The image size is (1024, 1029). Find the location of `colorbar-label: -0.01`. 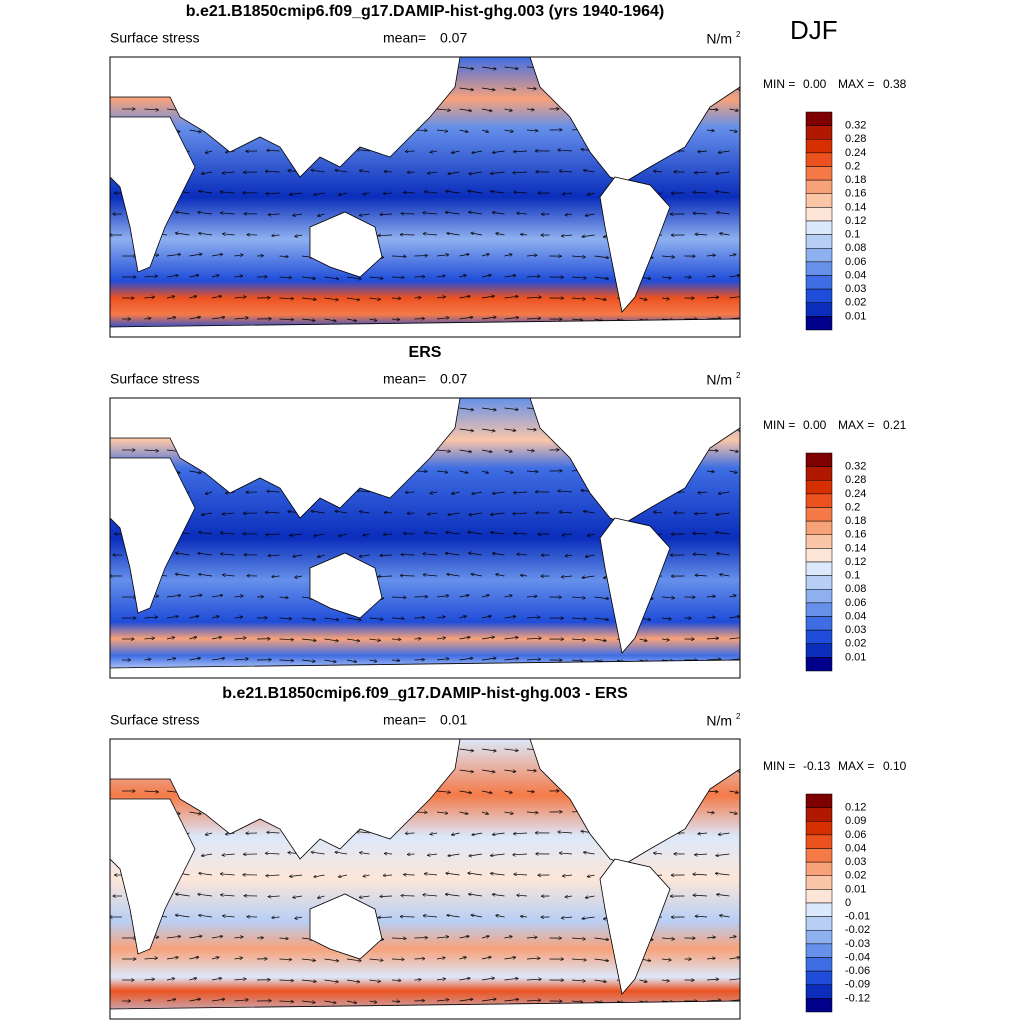

colorbar-label: -0.01 is located at coordinates (857, 917).